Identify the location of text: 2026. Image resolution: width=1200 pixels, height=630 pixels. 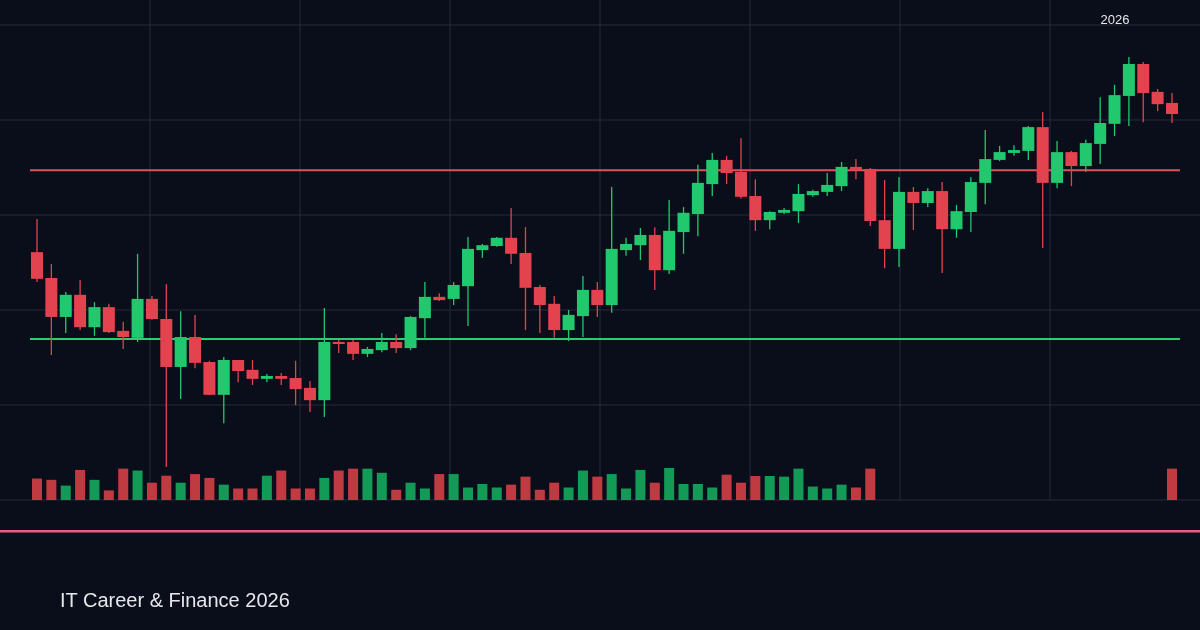
(1115, 19).